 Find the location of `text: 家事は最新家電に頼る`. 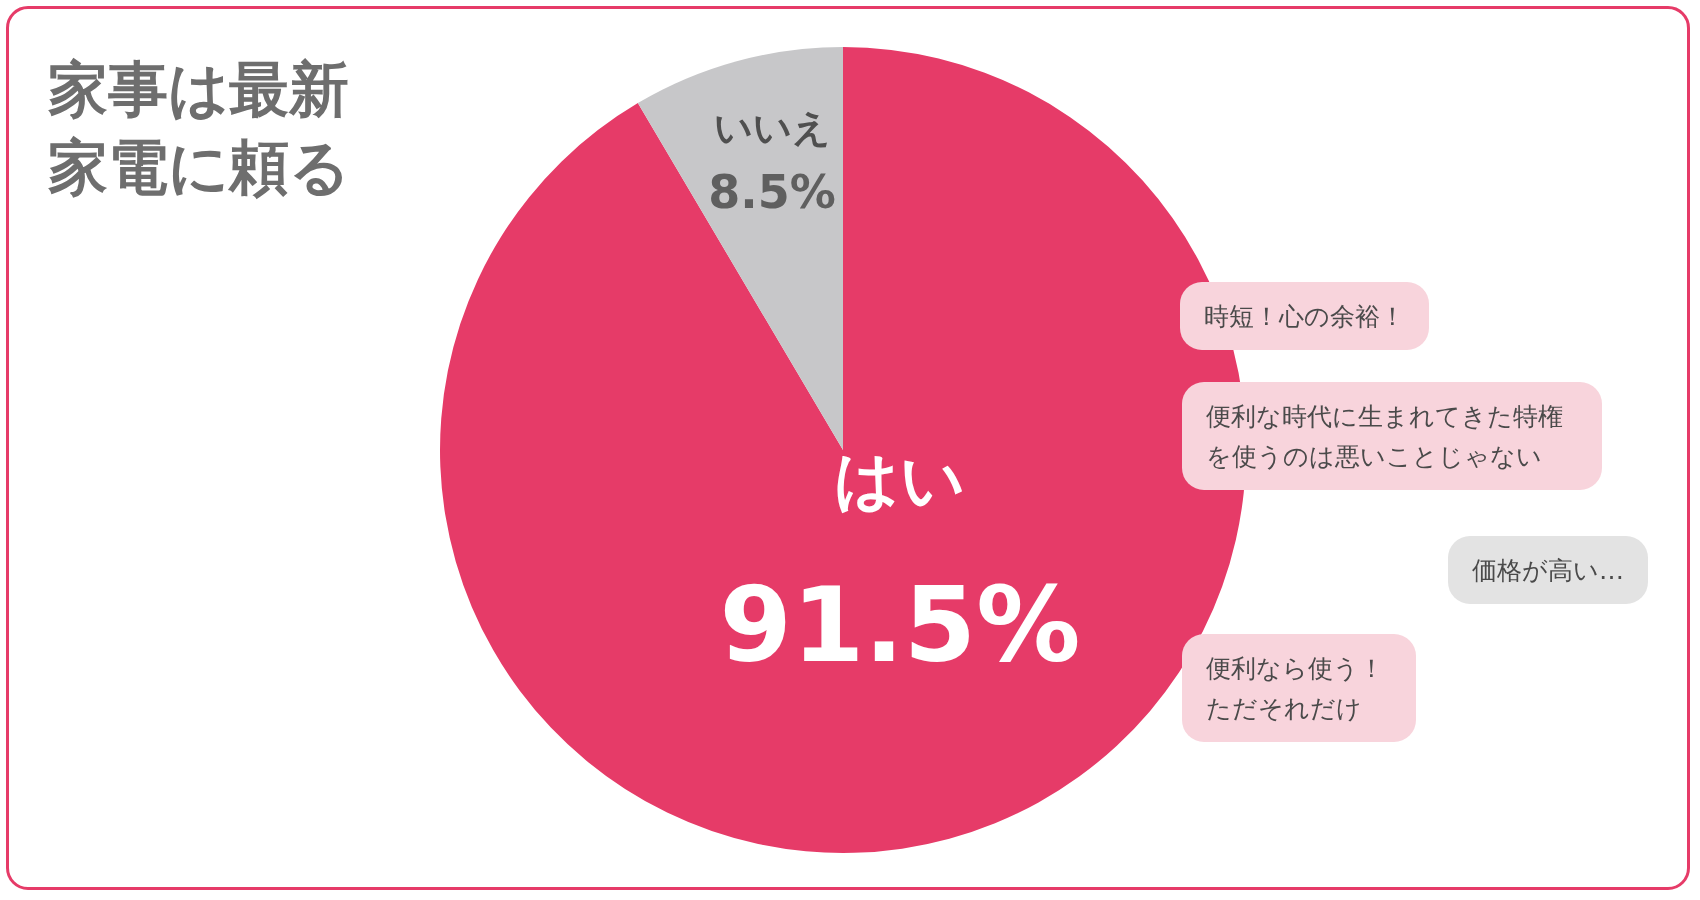

text: 家事は最新家電に頼る is located at coordinates (199, 128).